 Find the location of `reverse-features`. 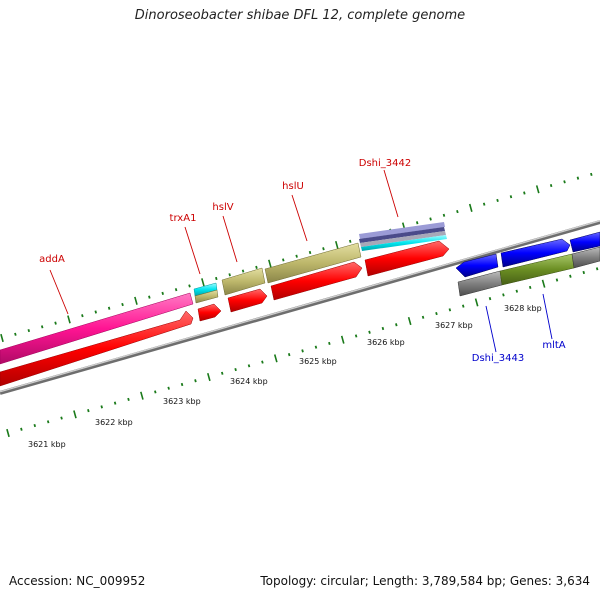

reverse-features is located at coordinates (527, 264).